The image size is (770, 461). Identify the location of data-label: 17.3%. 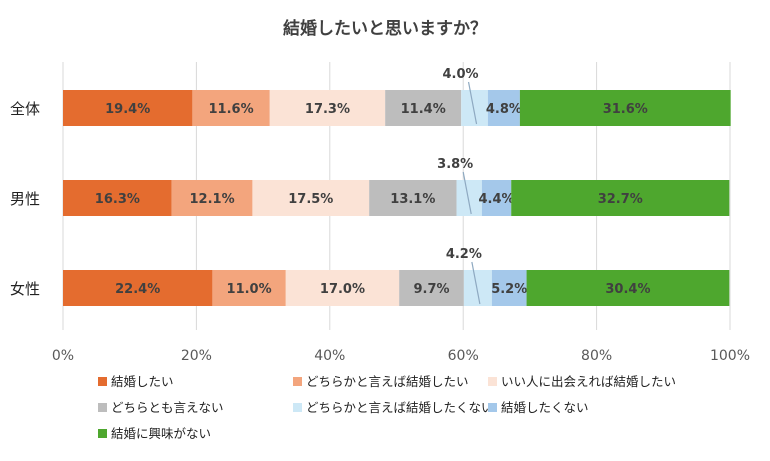
(327, 109).